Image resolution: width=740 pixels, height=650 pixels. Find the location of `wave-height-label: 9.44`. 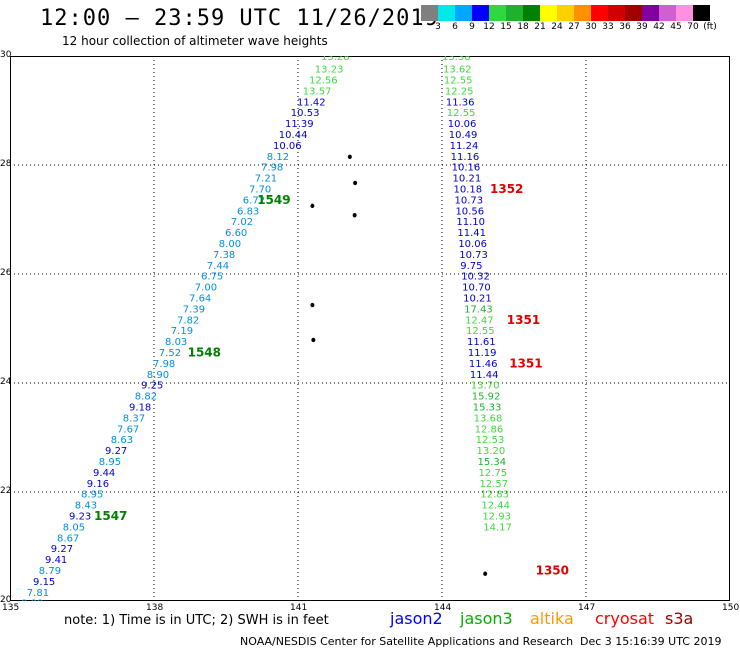

wave-height-label: 9.44 is located at coordinates (104, 473).